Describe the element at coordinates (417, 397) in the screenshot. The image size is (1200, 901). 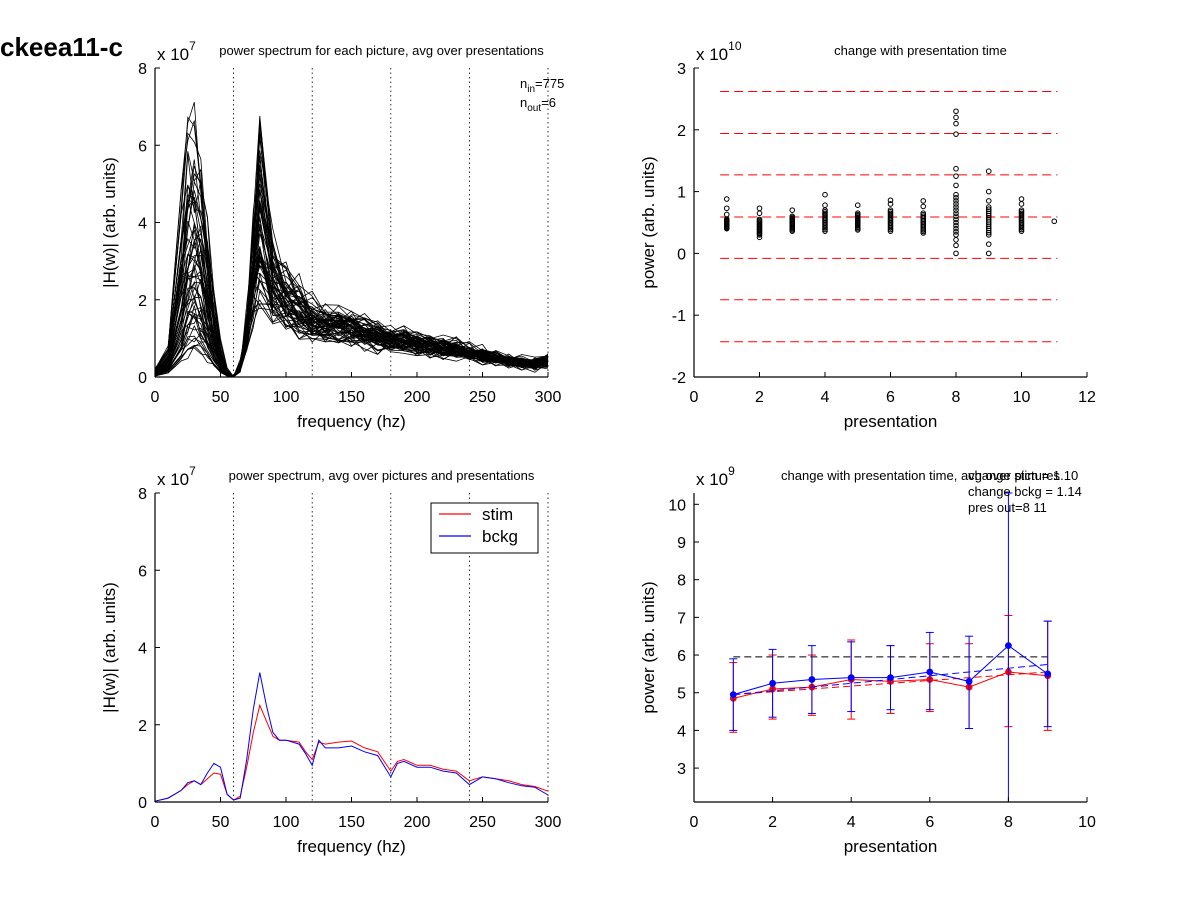
I see `x-tick-label: 200` at that location.